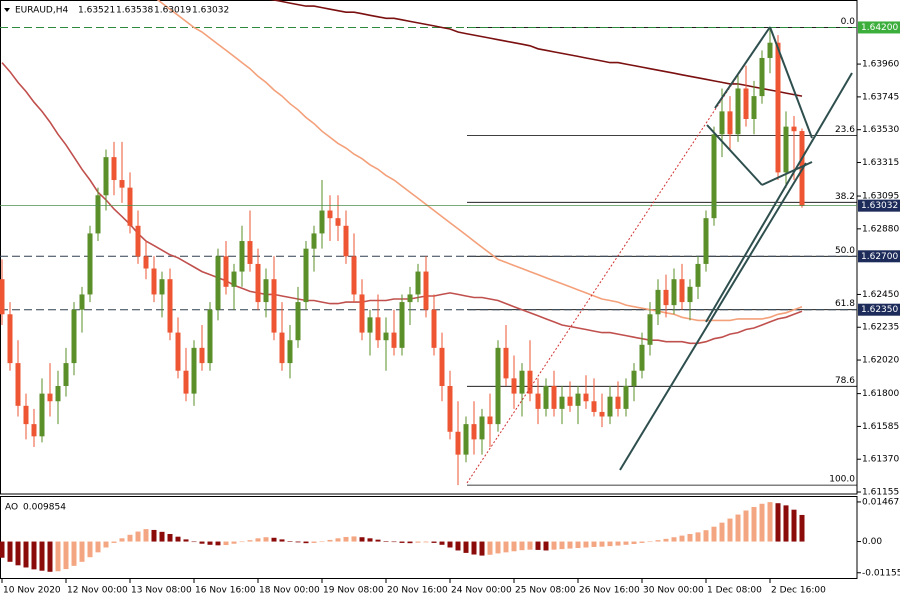  I want to click on moving-average, so click(536, 48).